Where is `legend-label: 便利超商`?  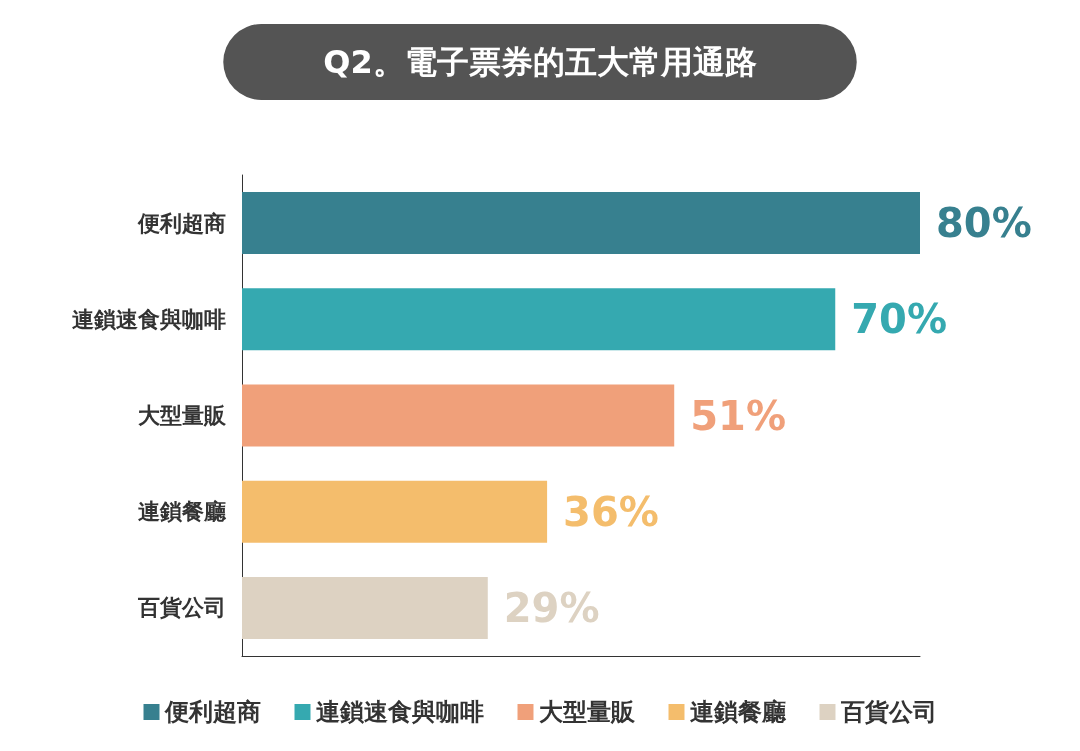
legend-label: 便利超商 is located at coordinates (212, 712).